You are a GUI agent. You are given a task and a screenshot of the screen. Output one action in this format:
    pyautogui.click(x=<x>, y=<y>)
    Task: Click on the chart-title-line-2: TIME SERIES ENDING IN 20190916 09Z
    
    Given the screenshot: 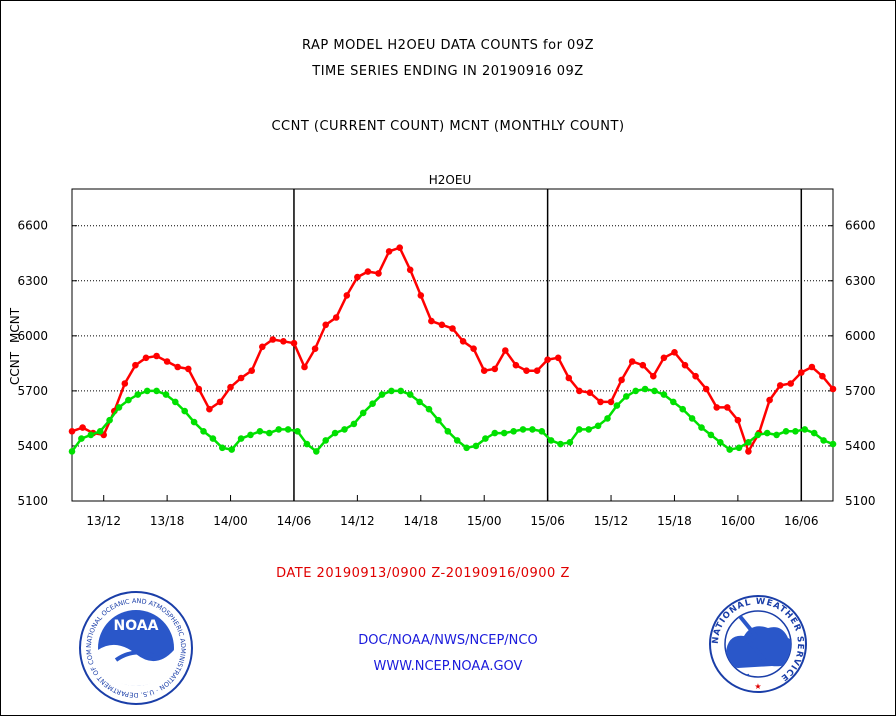 What is the action you would take?
    pyautogui.click(x=448, y=71)
    